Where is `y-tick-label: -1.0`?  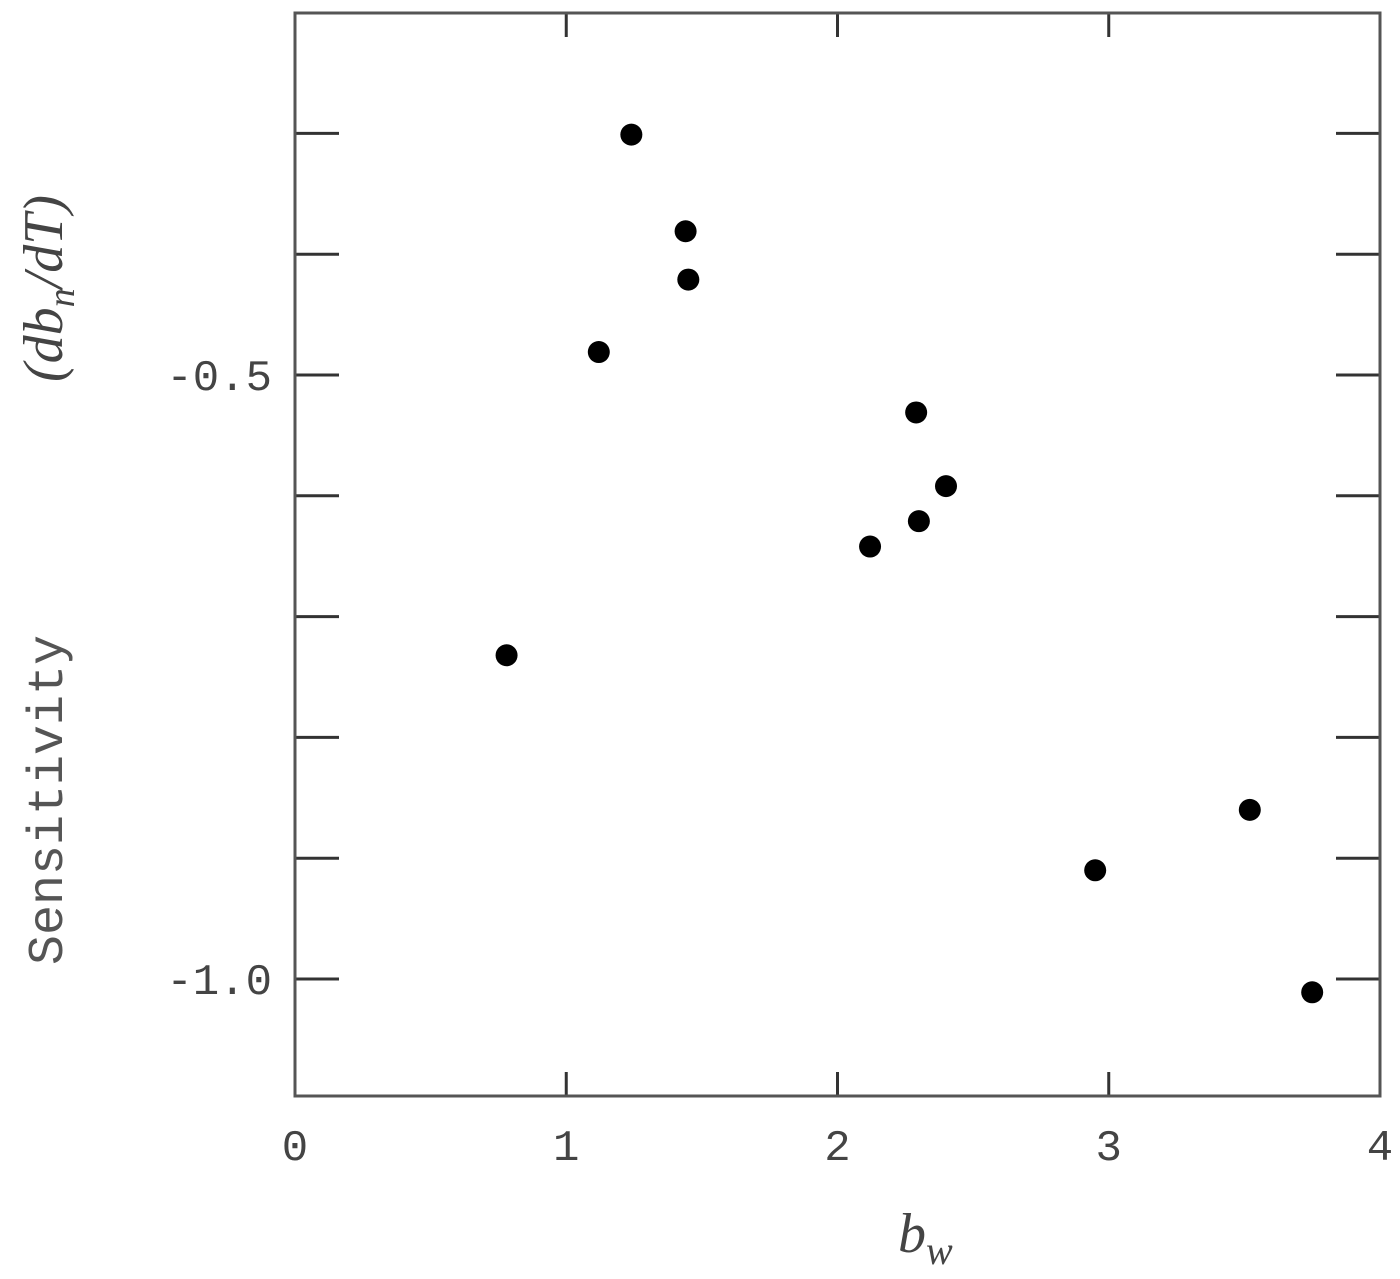
y-tick-label: -1.0 is located at coordinates (219, 983).